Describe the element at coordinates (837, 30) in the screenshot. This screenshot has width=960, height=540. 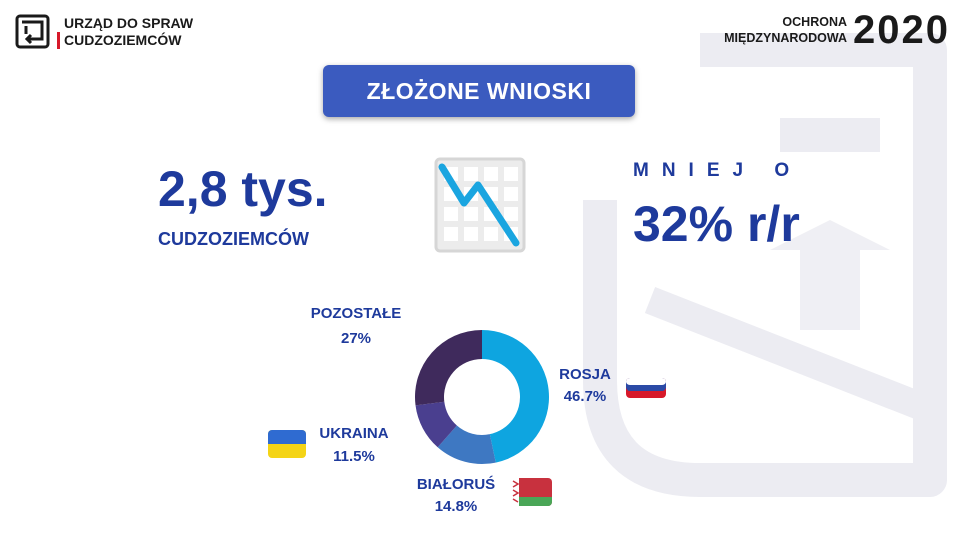
I see `topic-header: OCHRONA MIĘDZYNARODOWA 2020` at that location.